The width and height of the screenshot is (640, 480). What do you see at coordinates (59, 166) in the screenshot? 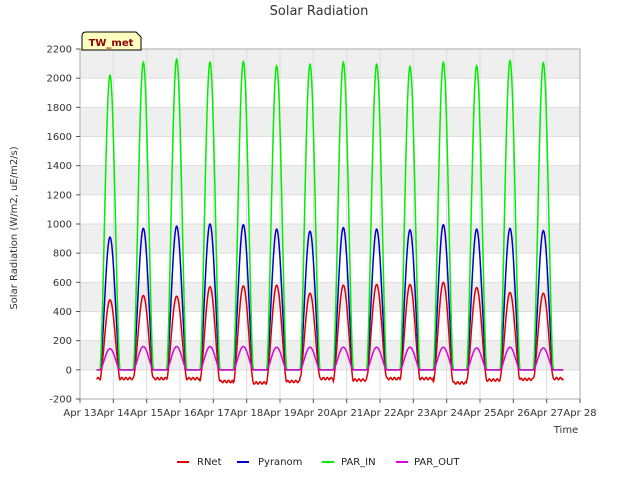
I see `y-tick-label: 1400` at bounding box center [59, 166].